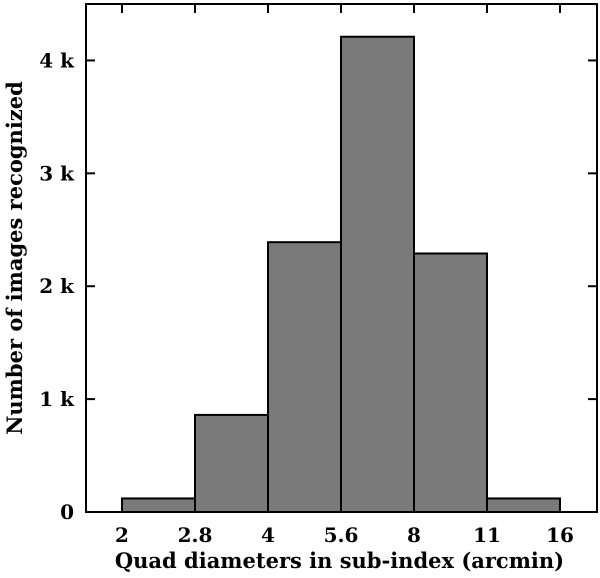 The height and width of the screenshot is (578, 600). I want to click on bar-8–11, so click(450, 383).